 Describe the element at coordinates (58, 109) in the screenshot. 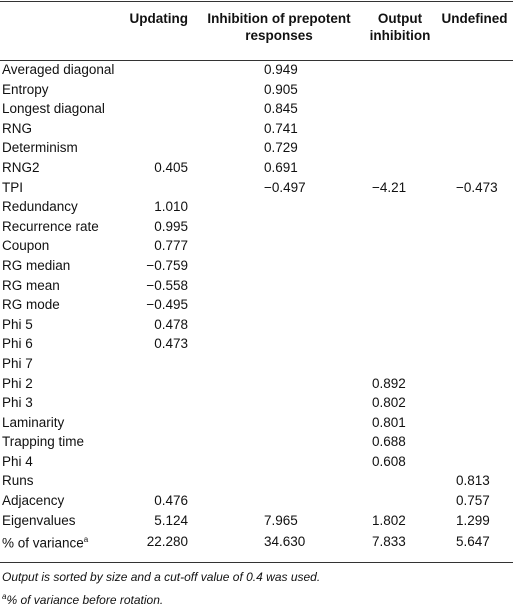

I see `row-label: Longest diagonal` at that location.